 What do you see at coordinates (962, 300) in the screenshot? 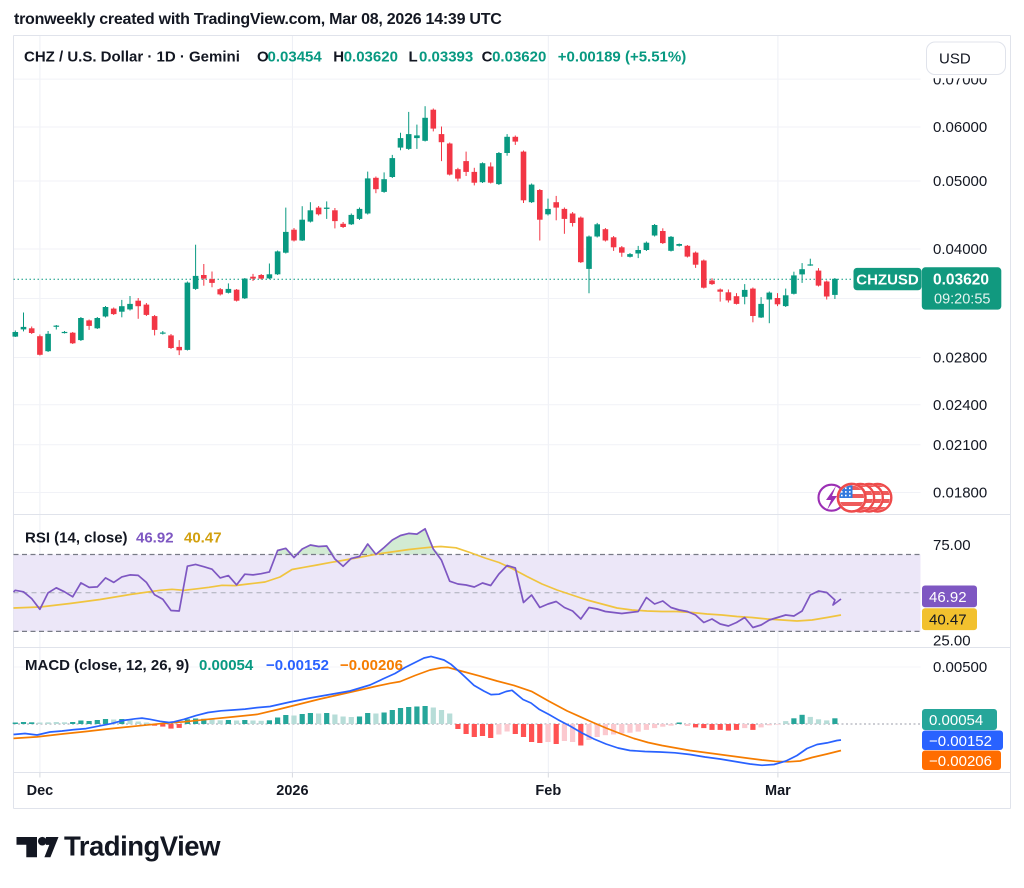
I see `svg-text: 09:20:55` at bounding box center [962, 300].